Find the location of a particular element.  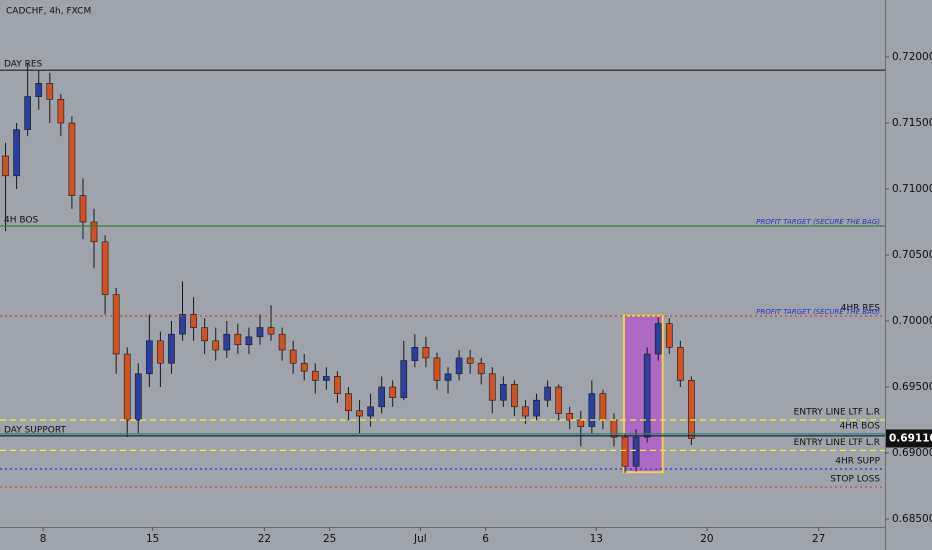

y-tick-label: 0.70000 is located at coordinates (912, 321).